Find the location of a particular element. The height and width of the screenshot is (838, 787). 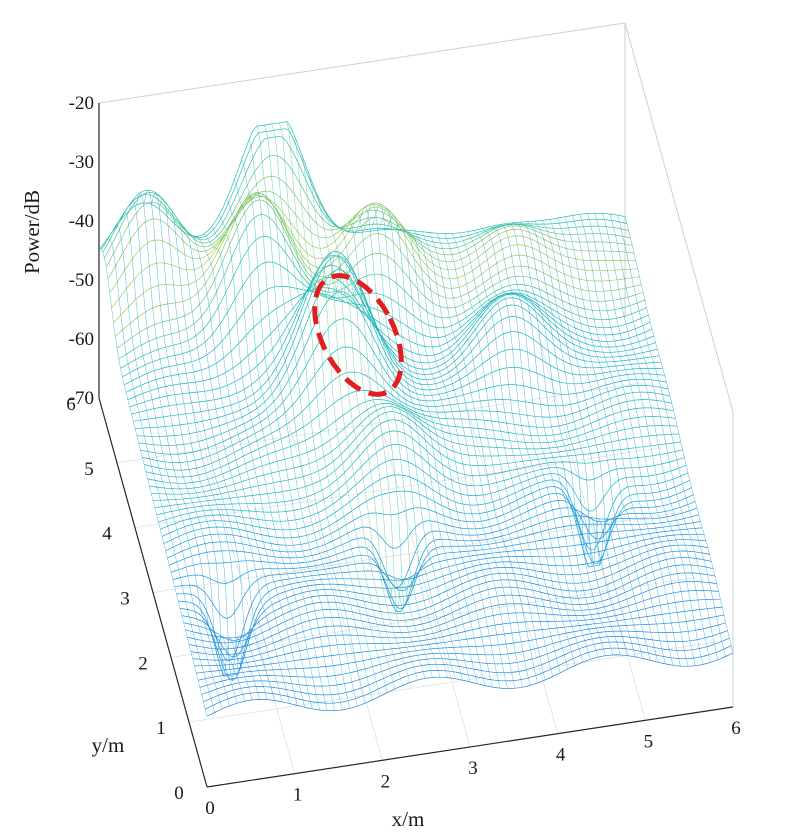

x-axis-label: x/m is located at coordinates (408, 819).